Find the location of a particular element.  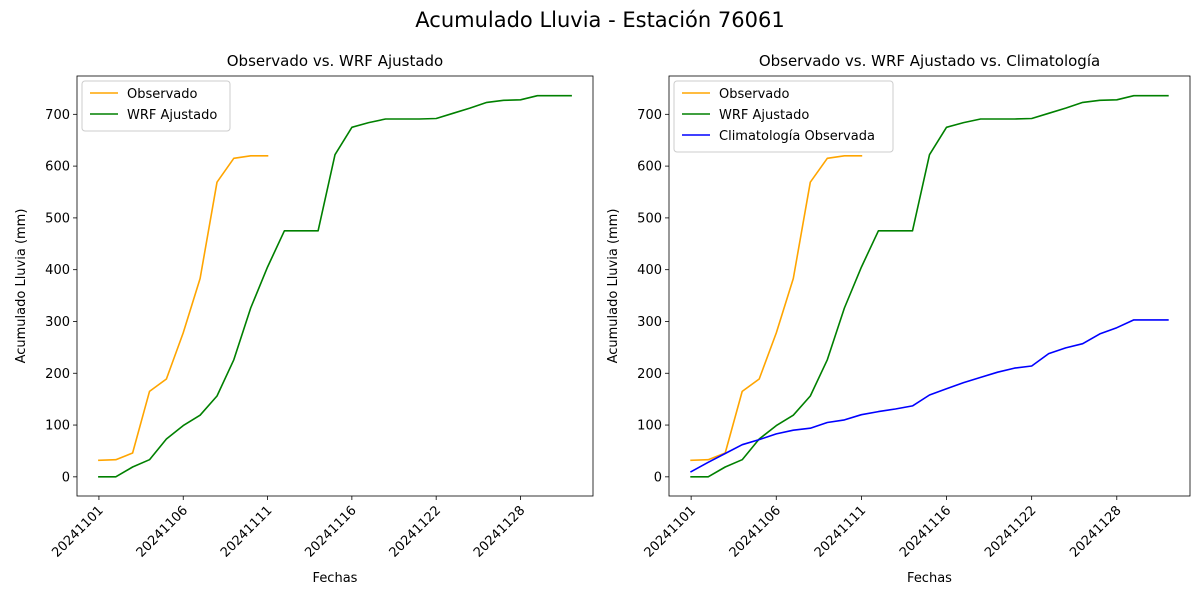

legend-label: Climatología Observada is located at coordinates (797, 136).